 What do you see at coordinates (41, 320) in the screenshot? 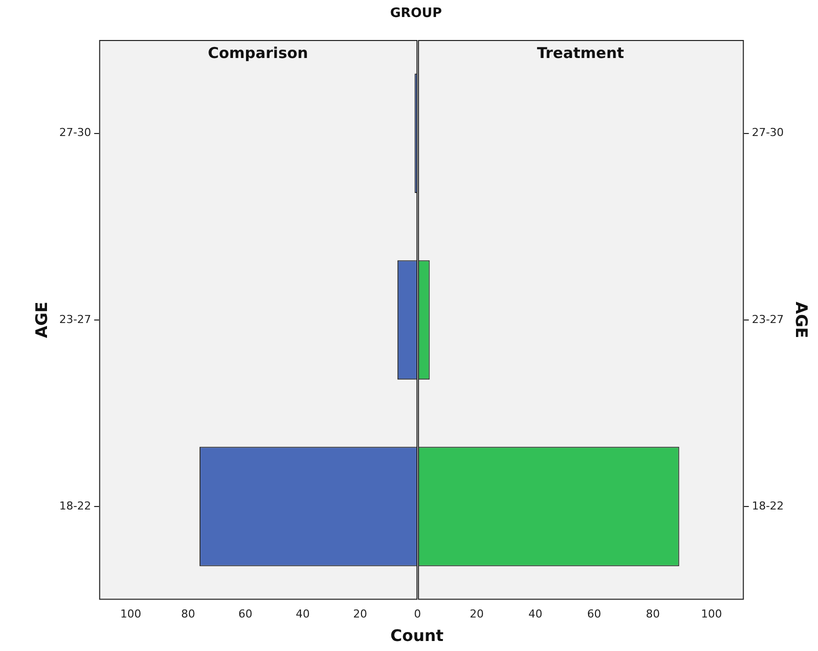
I see `y-axis-title: AGE` at bounding box center [41, 320].